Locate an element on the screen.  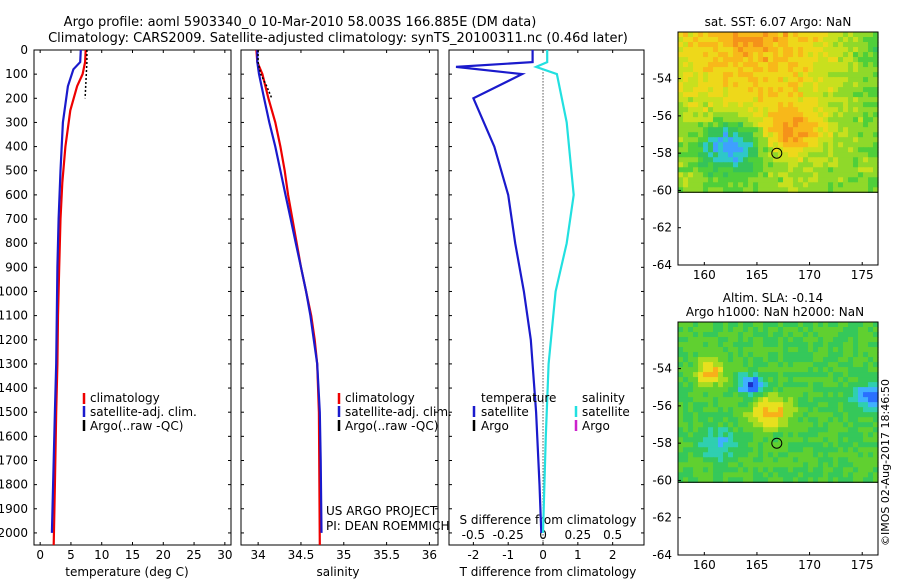
x-tick-label: 35 is located at coordinates (343, 555).